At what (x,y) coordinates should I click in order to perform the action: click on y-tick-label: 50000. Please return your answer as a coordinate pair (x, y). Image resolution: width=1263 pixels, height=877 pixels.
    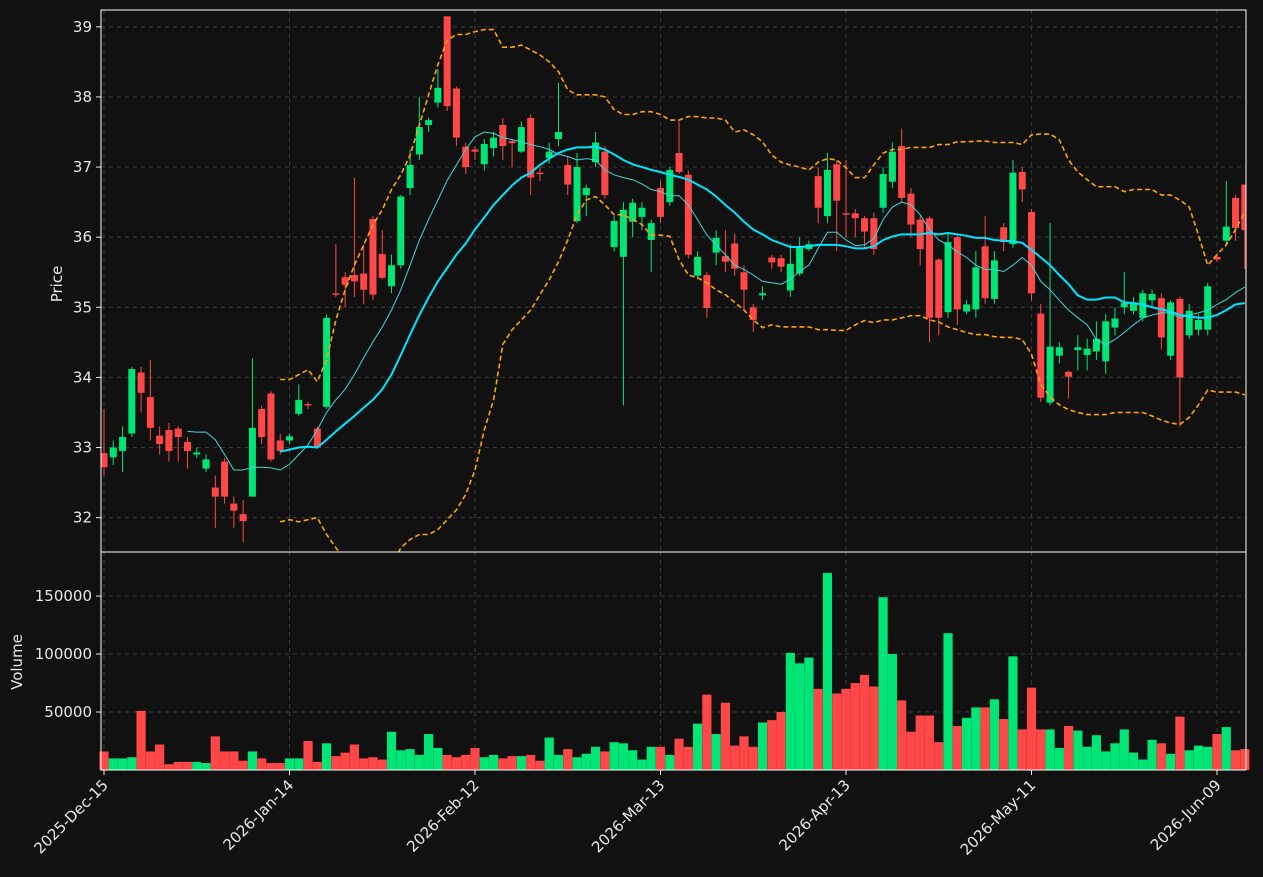
    Looking at the image, I should click on (68, 712).